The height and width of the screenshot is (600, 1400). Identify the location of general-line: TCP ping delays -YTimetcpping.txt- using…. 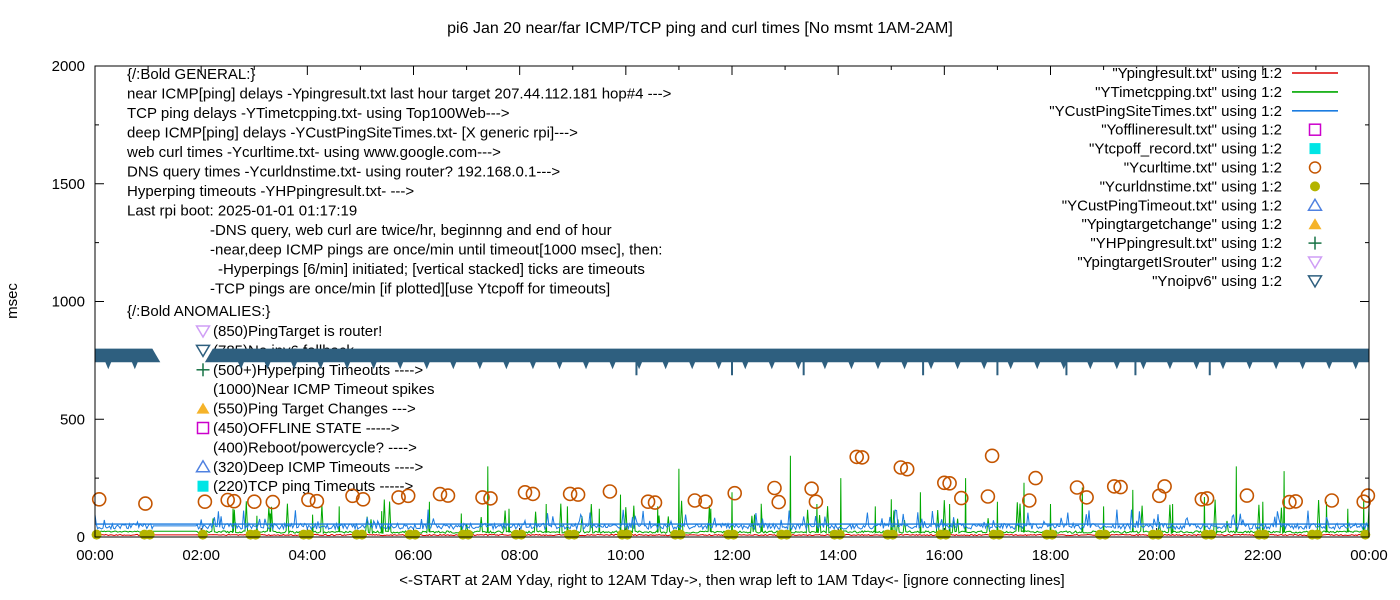
(318, 113).